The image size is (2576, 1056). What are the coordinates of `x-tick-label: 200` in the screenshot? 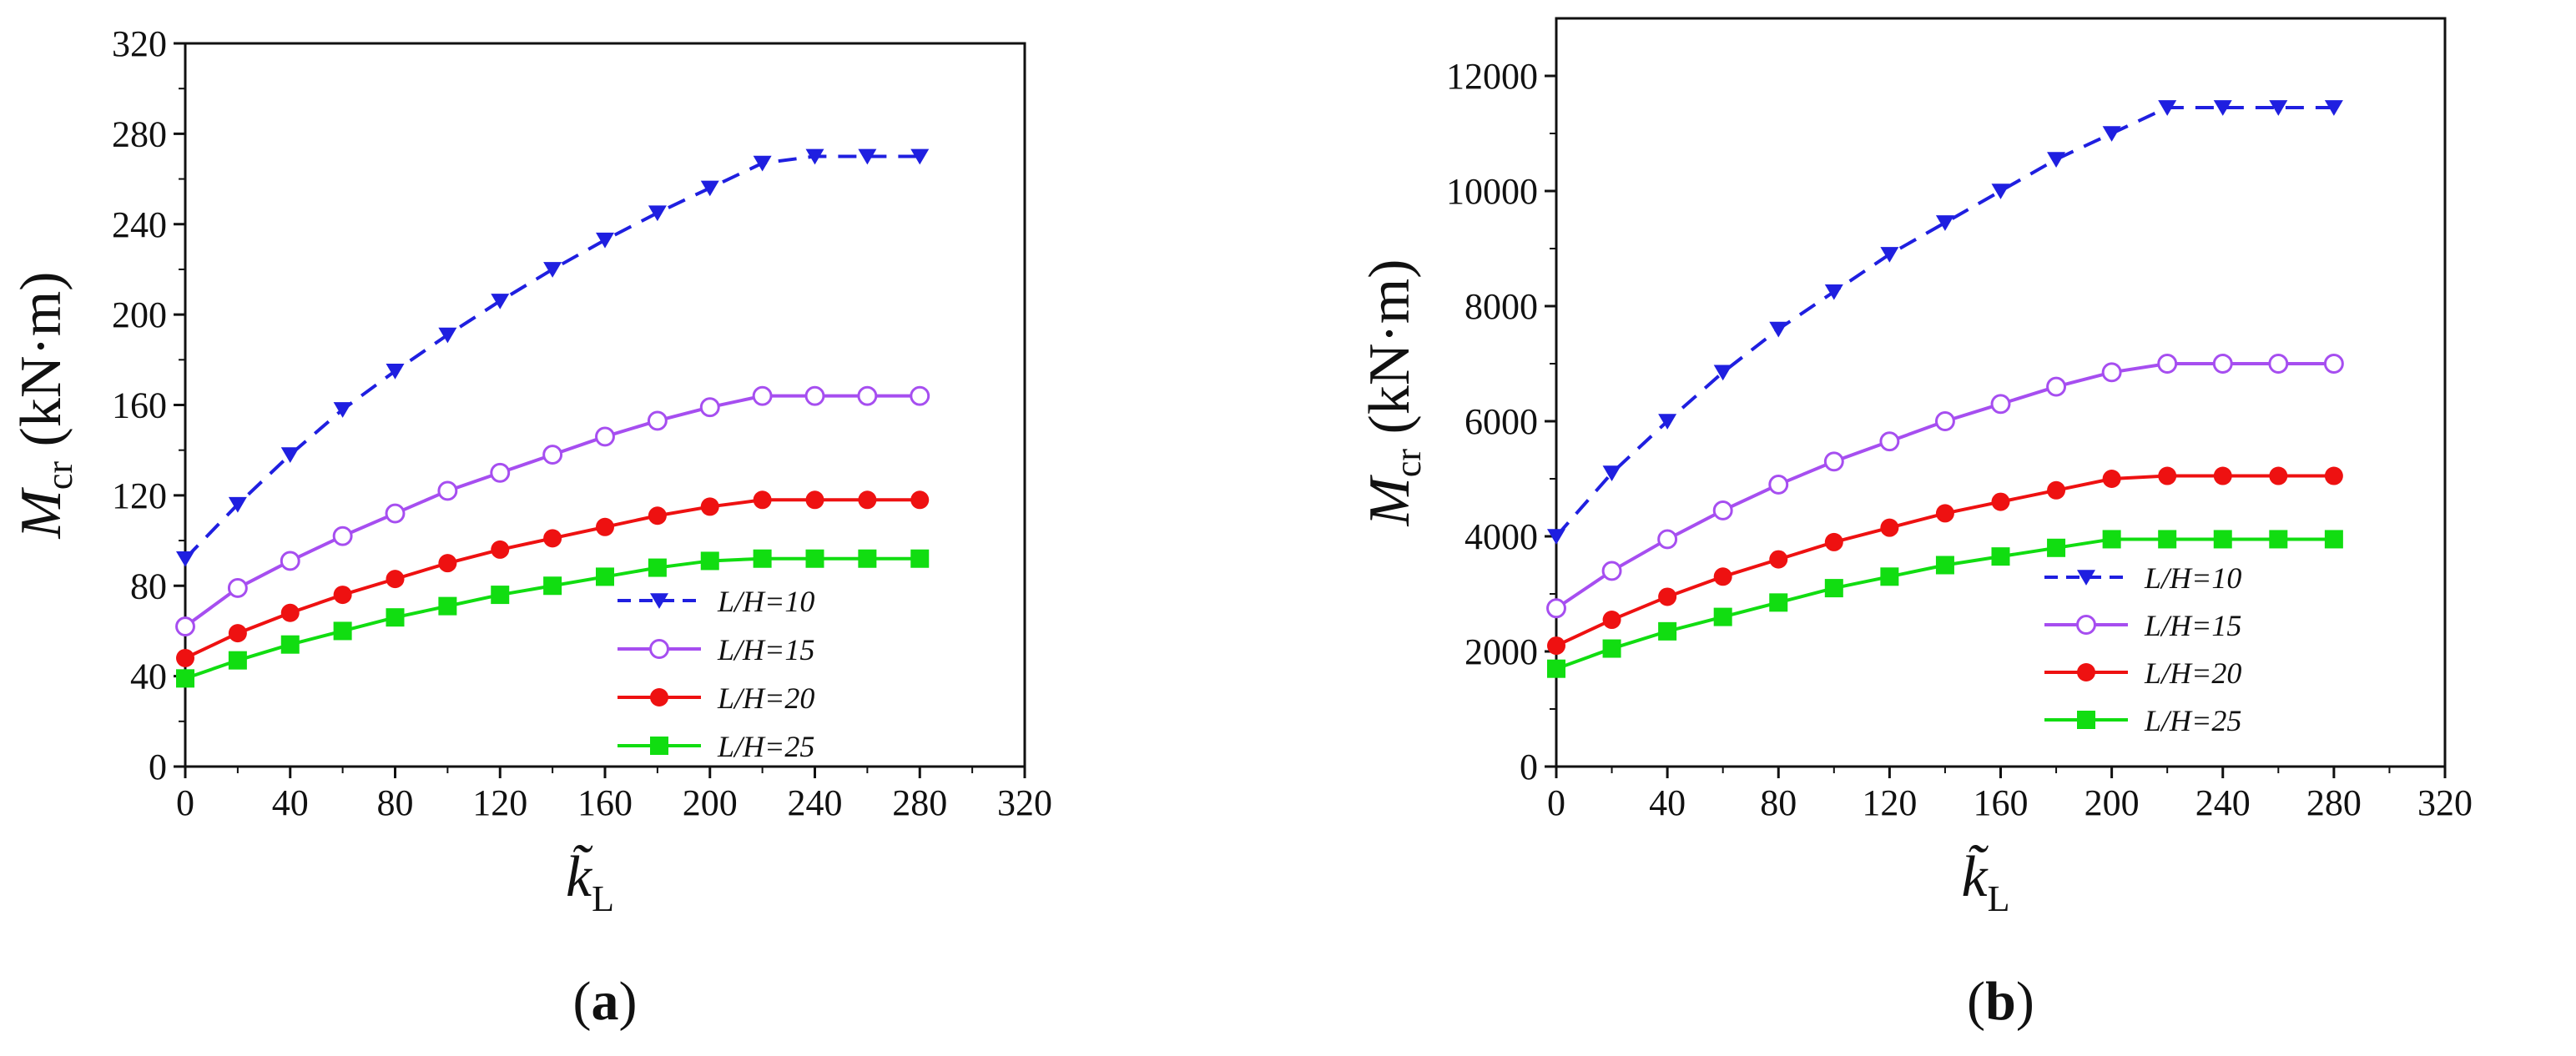 It's located at (2112, 802).